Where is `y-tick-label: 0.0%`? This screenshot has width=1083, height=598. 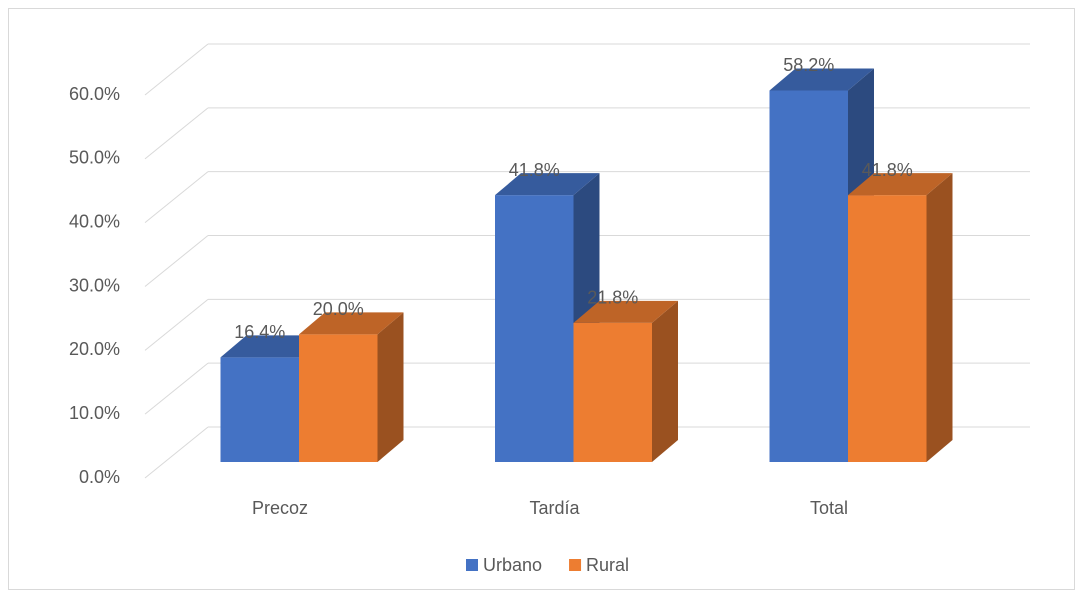 y-tick-label: 0.0% is located at coordinates (99, 477).